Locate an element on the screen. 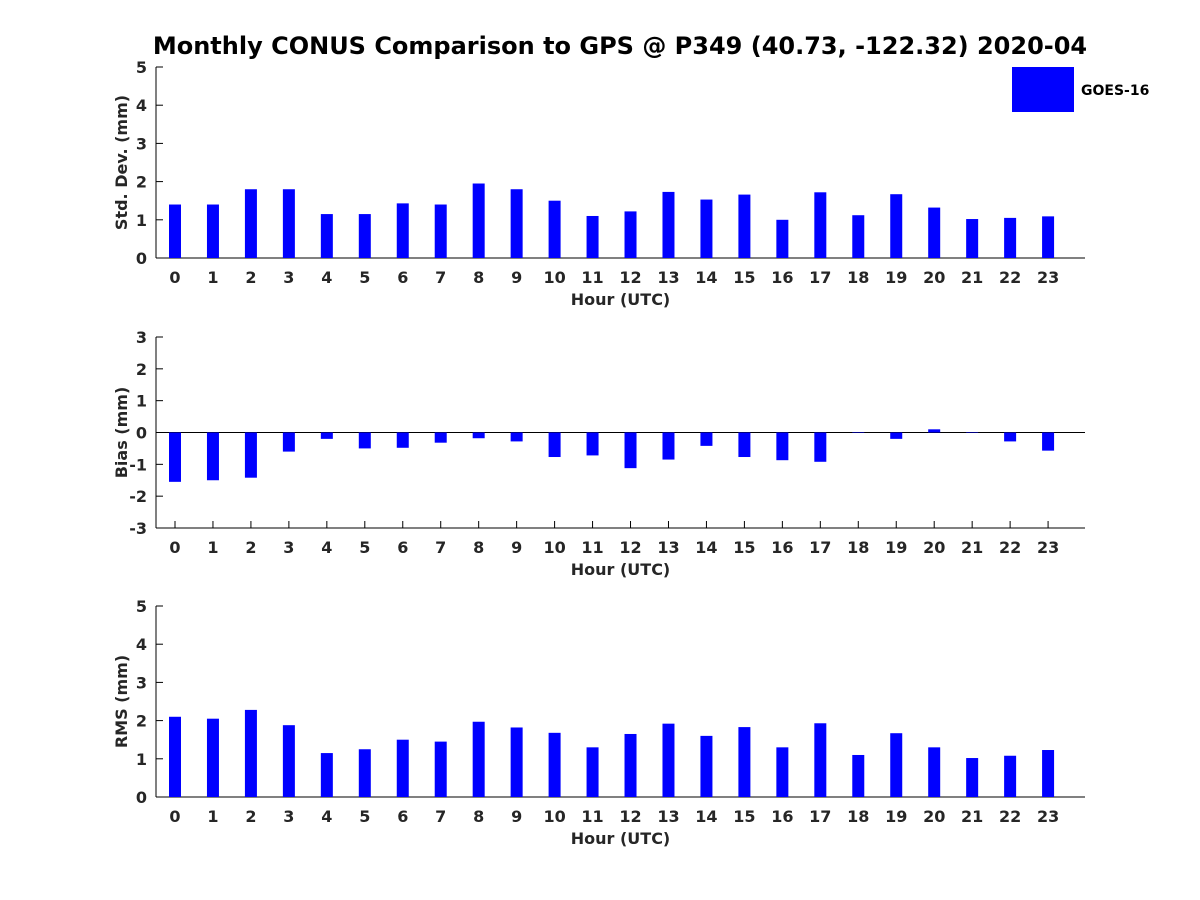  x-tick-label: 4 is located at coordinates (326, 277).